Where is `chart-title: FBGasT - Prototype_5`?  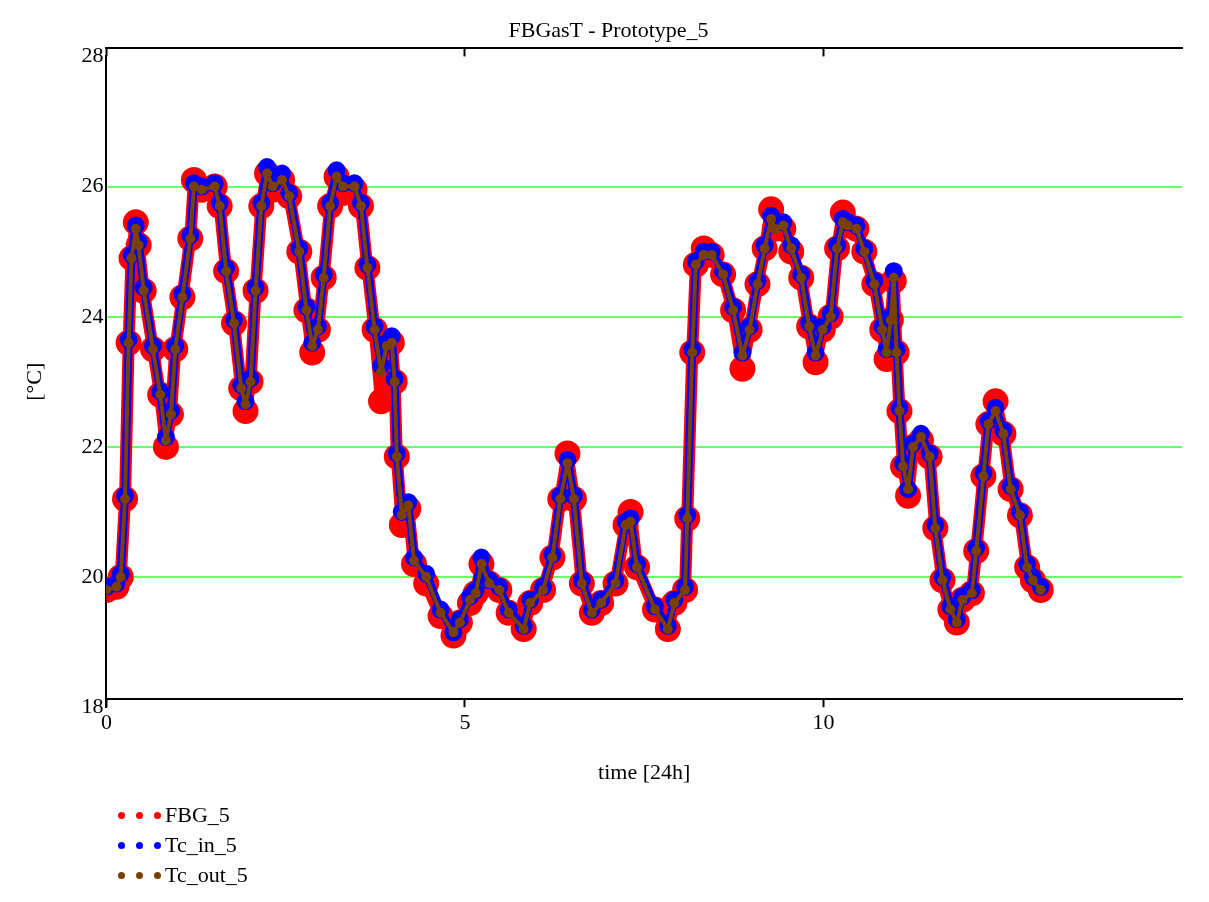 chart-title: FBGasT - Prototype_5 is located at coordinates (608, 29).